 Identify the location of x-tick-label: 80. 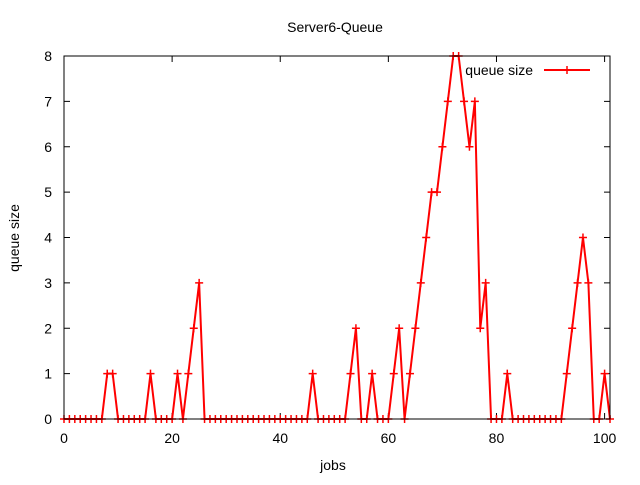
(497, 438).